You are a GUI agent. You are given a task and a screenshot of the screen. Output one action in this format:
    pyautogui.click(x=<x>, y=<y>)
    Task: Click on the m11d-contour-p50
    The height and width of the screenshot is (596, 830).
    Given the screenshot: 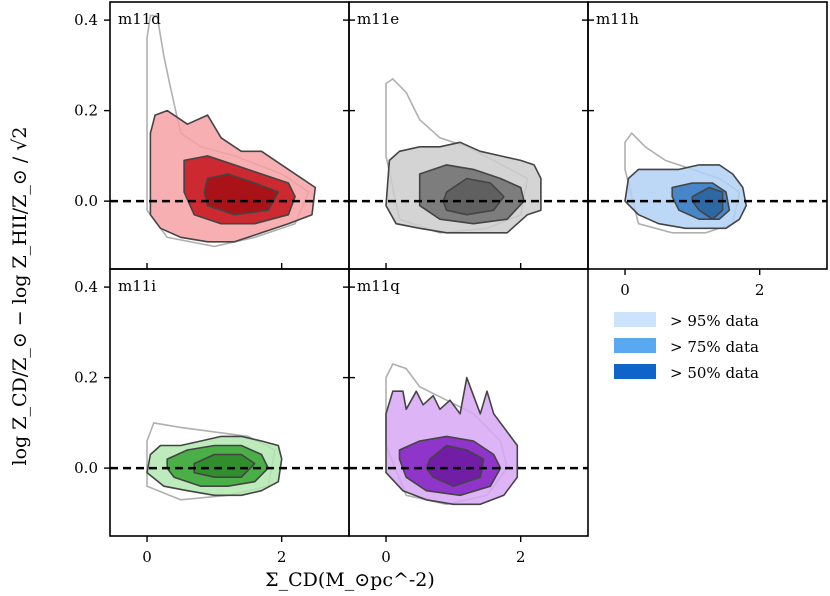 What is the action you would take?
    pyautogui.click(x=241, y=194)
    